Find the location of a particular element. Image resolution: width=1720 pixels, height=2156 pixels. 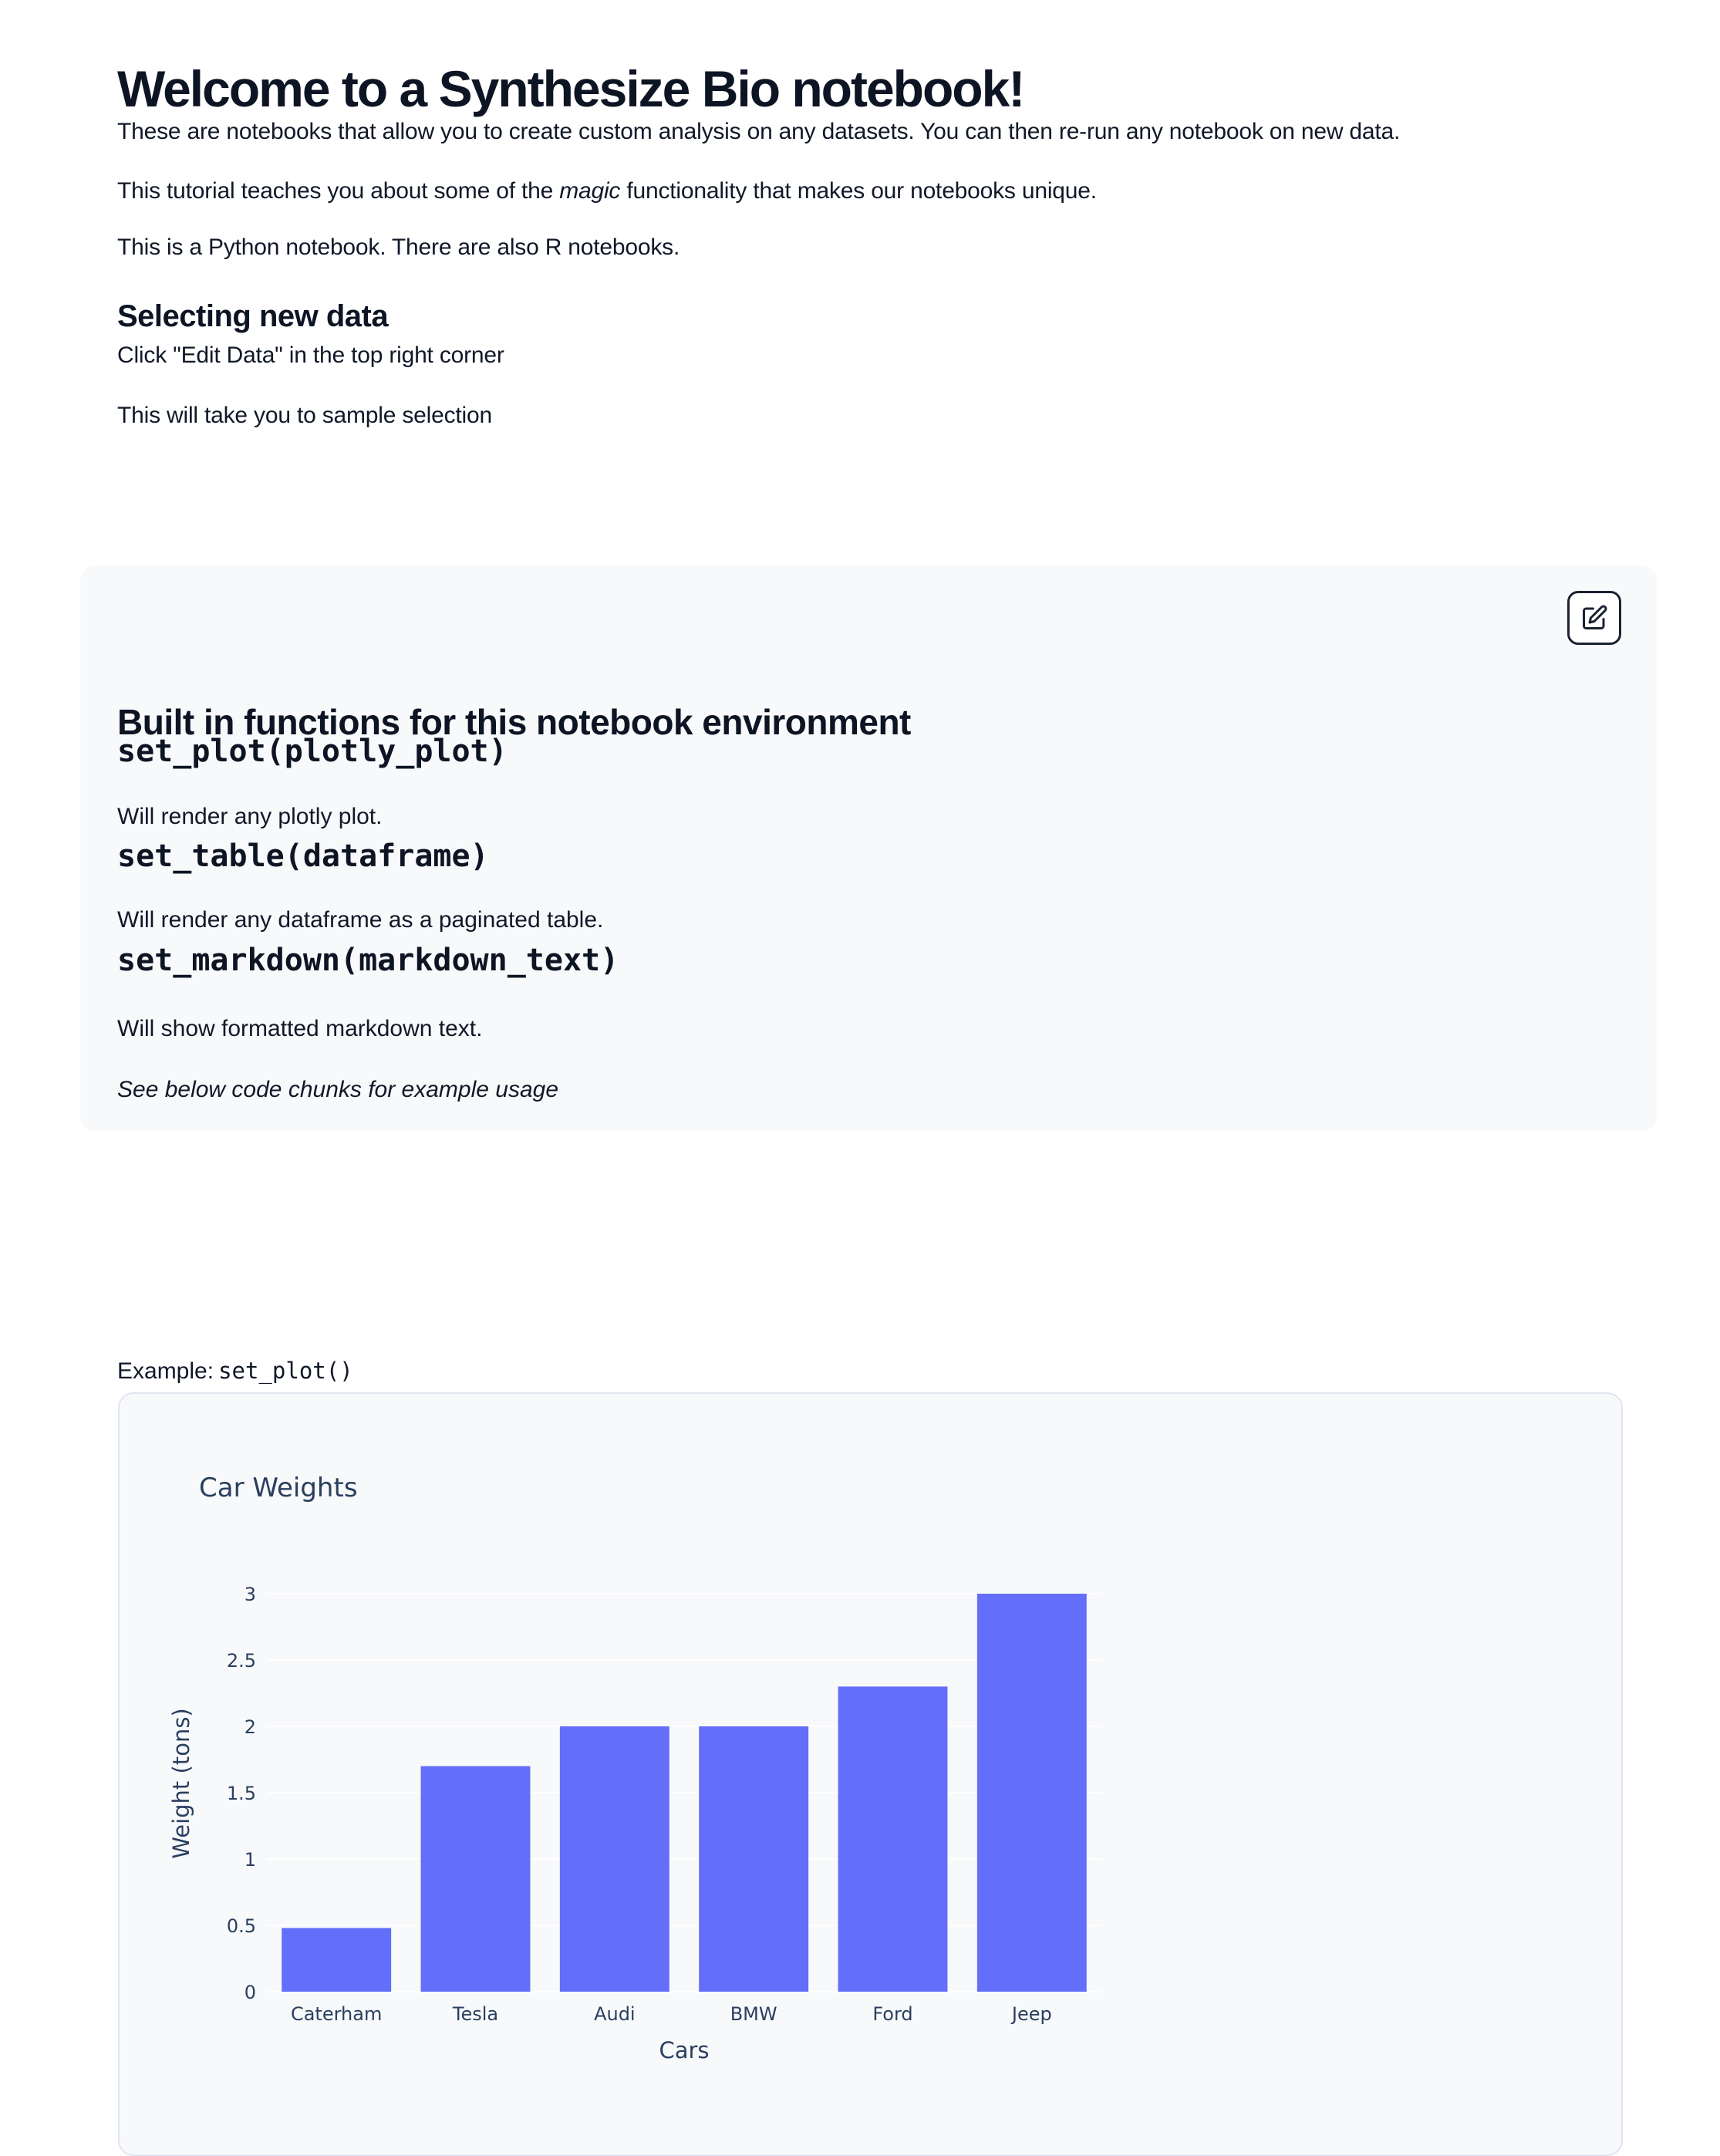

y-tick-label: 2 is located at coordinates (251, 1727).